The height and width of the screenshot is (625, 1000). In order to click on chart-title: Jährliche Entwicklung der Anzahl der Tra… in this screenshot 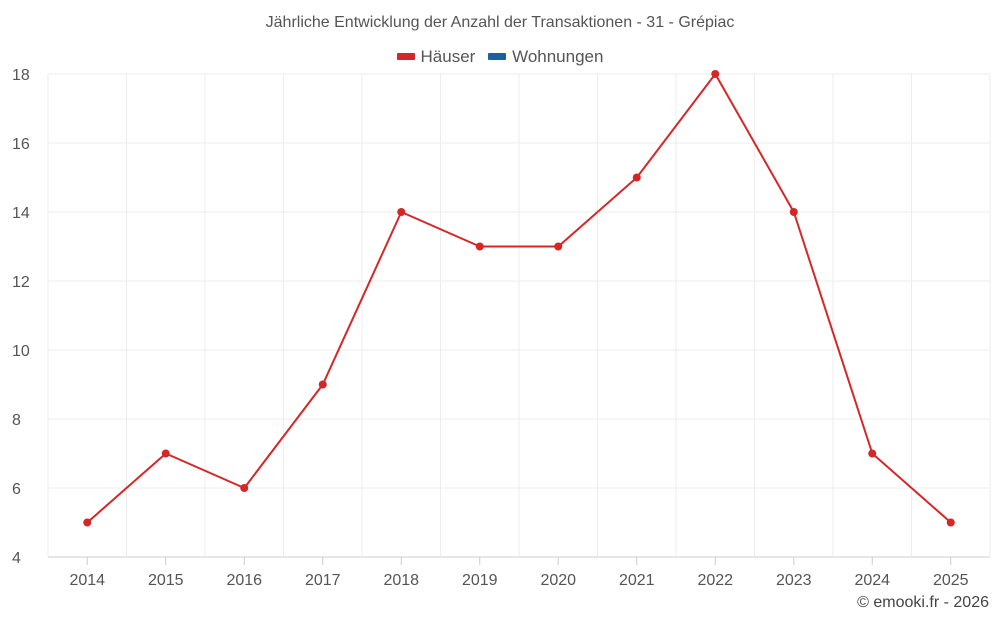, I will do `click(500, 22)`.